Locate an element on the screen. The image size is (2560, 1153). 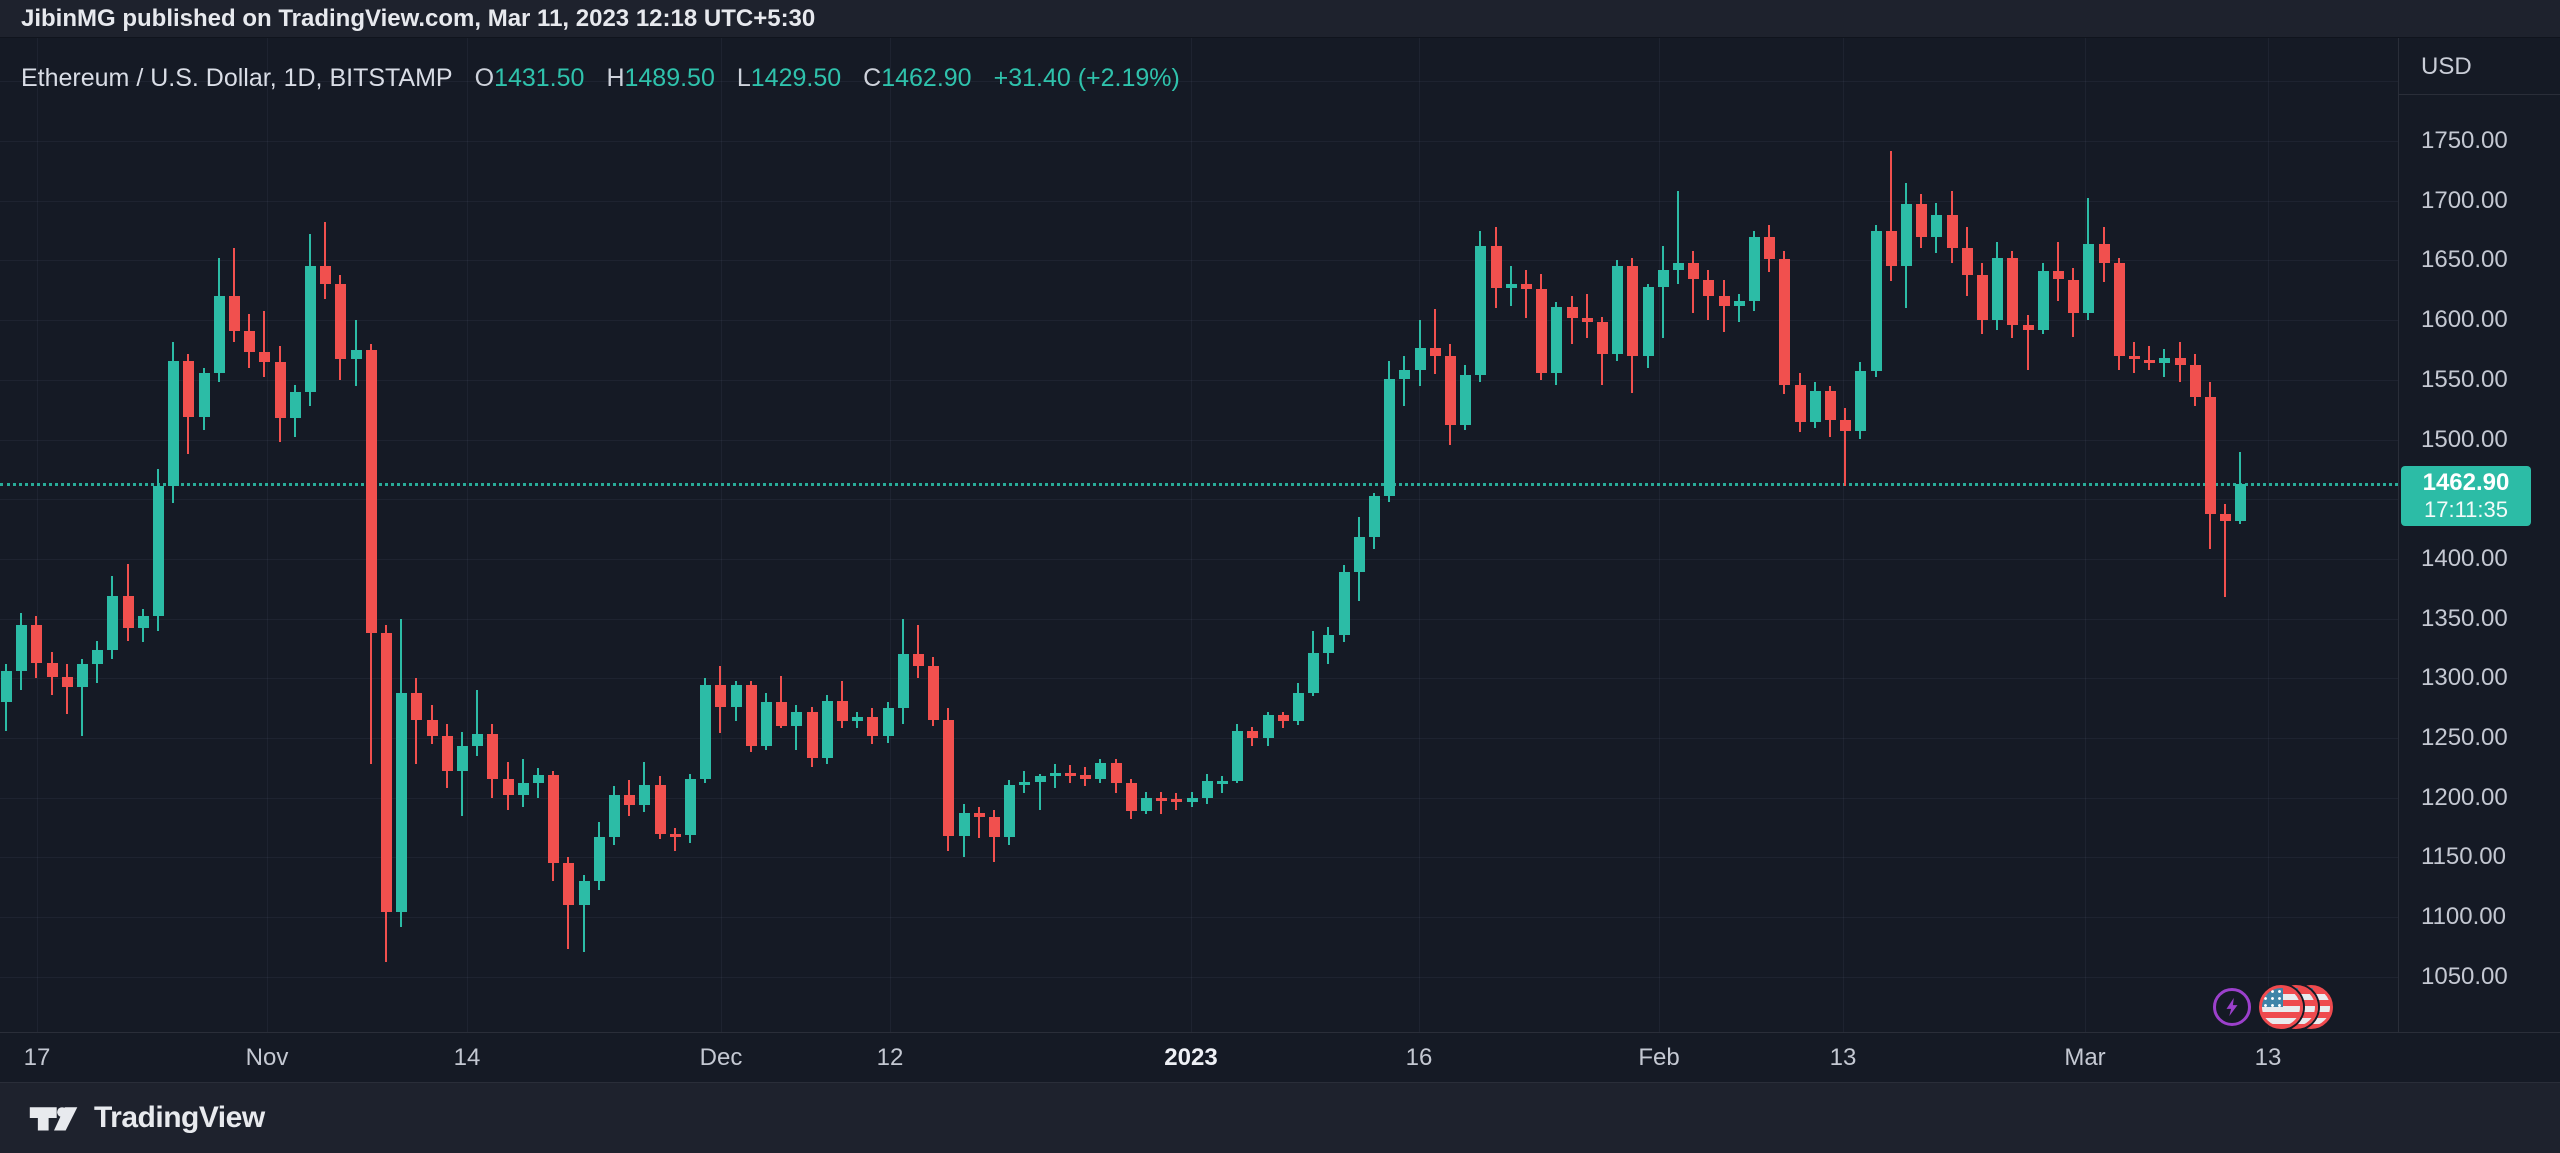
ohlc-value: 1431.50 is located at coordinates (539, 78).